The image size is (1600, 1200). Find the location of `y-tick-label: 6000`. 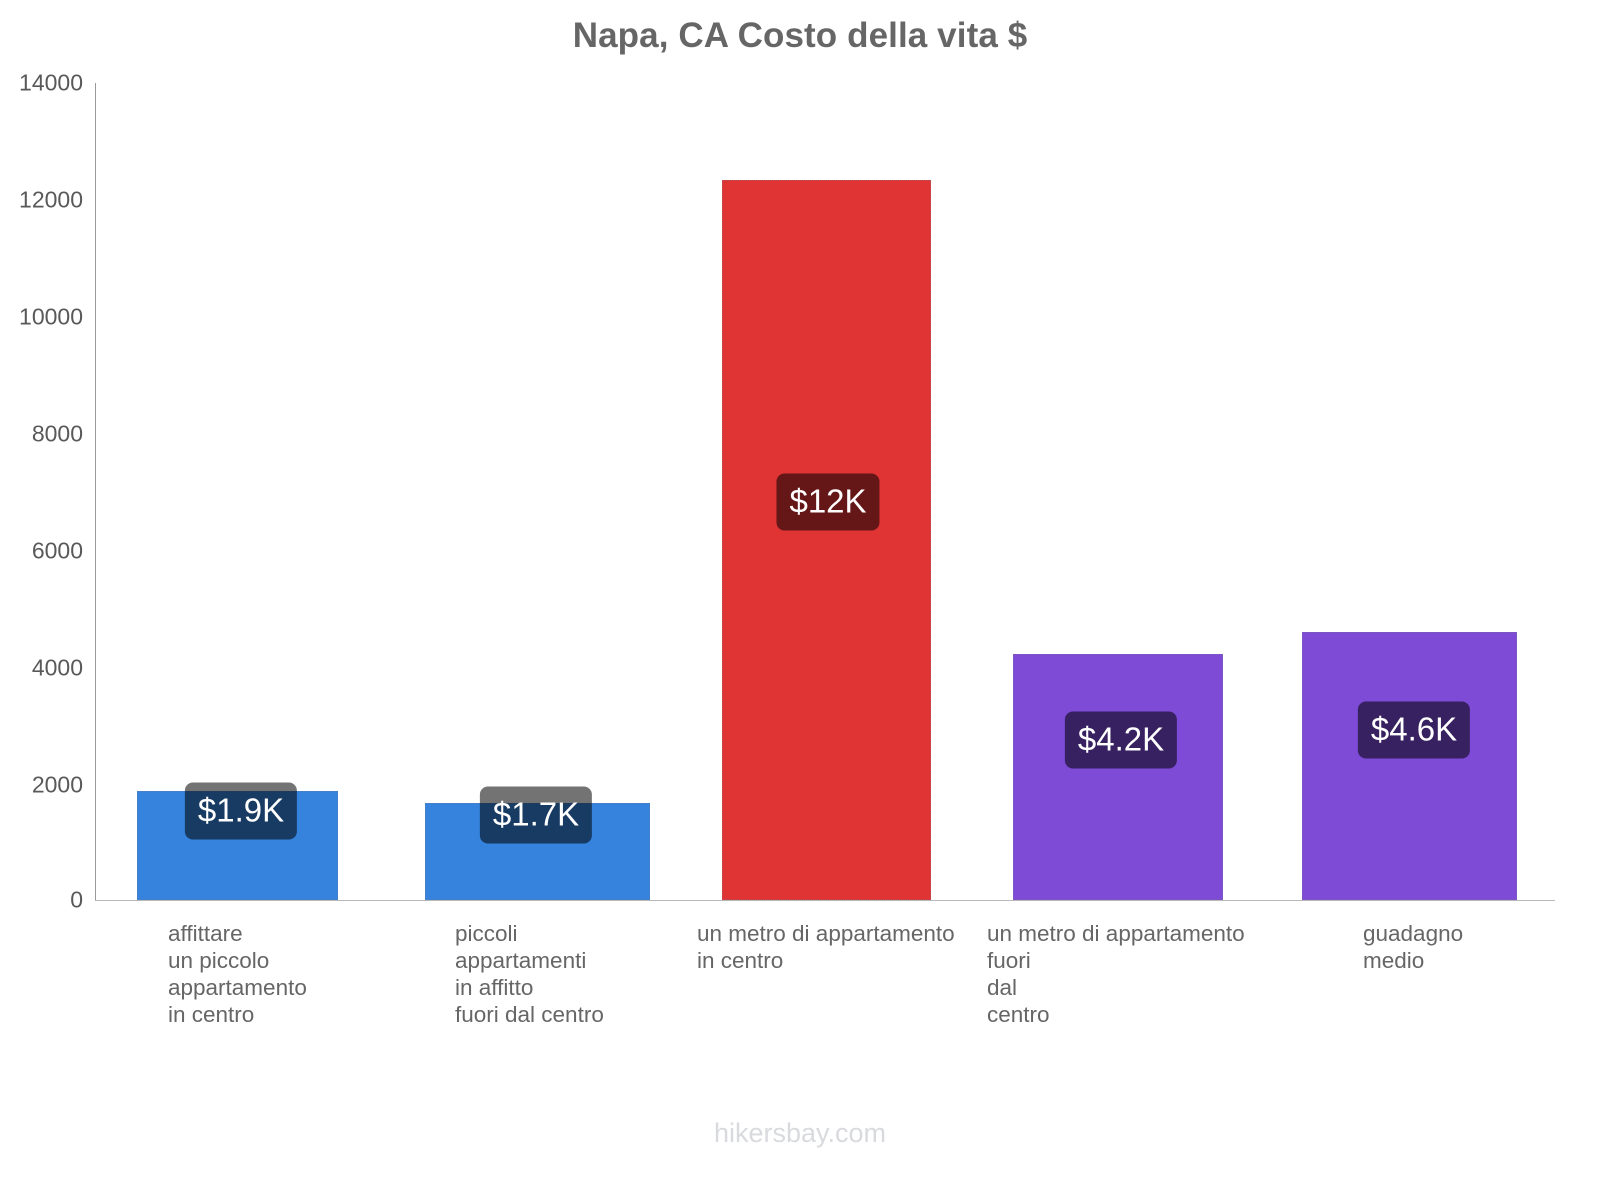

y-tick-label: 6000 is located at coordinates (57, 550).